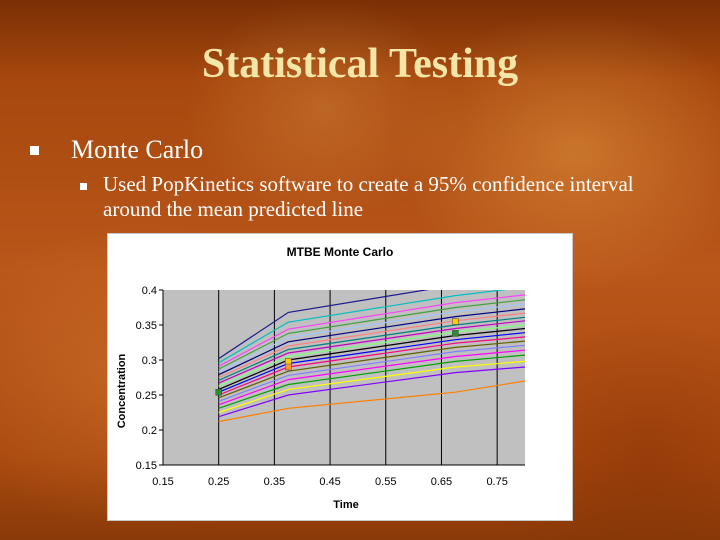  What do you see at coordinates (385, 482) in the screenshot?
I see `x-tick-label: 0.55` at bounding box center [385, 482].